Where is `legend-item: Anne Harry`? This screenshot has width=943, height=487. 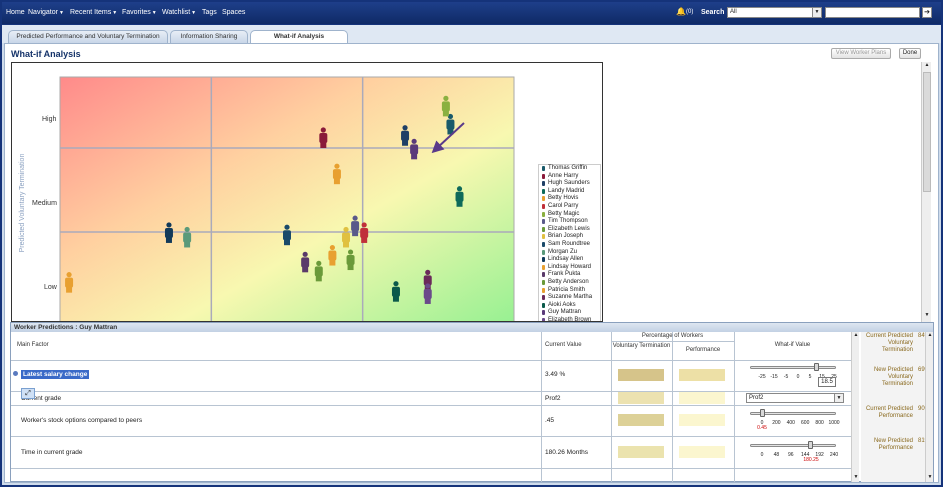
legend-item: Anne Harry is located at coordinates (569, 177).